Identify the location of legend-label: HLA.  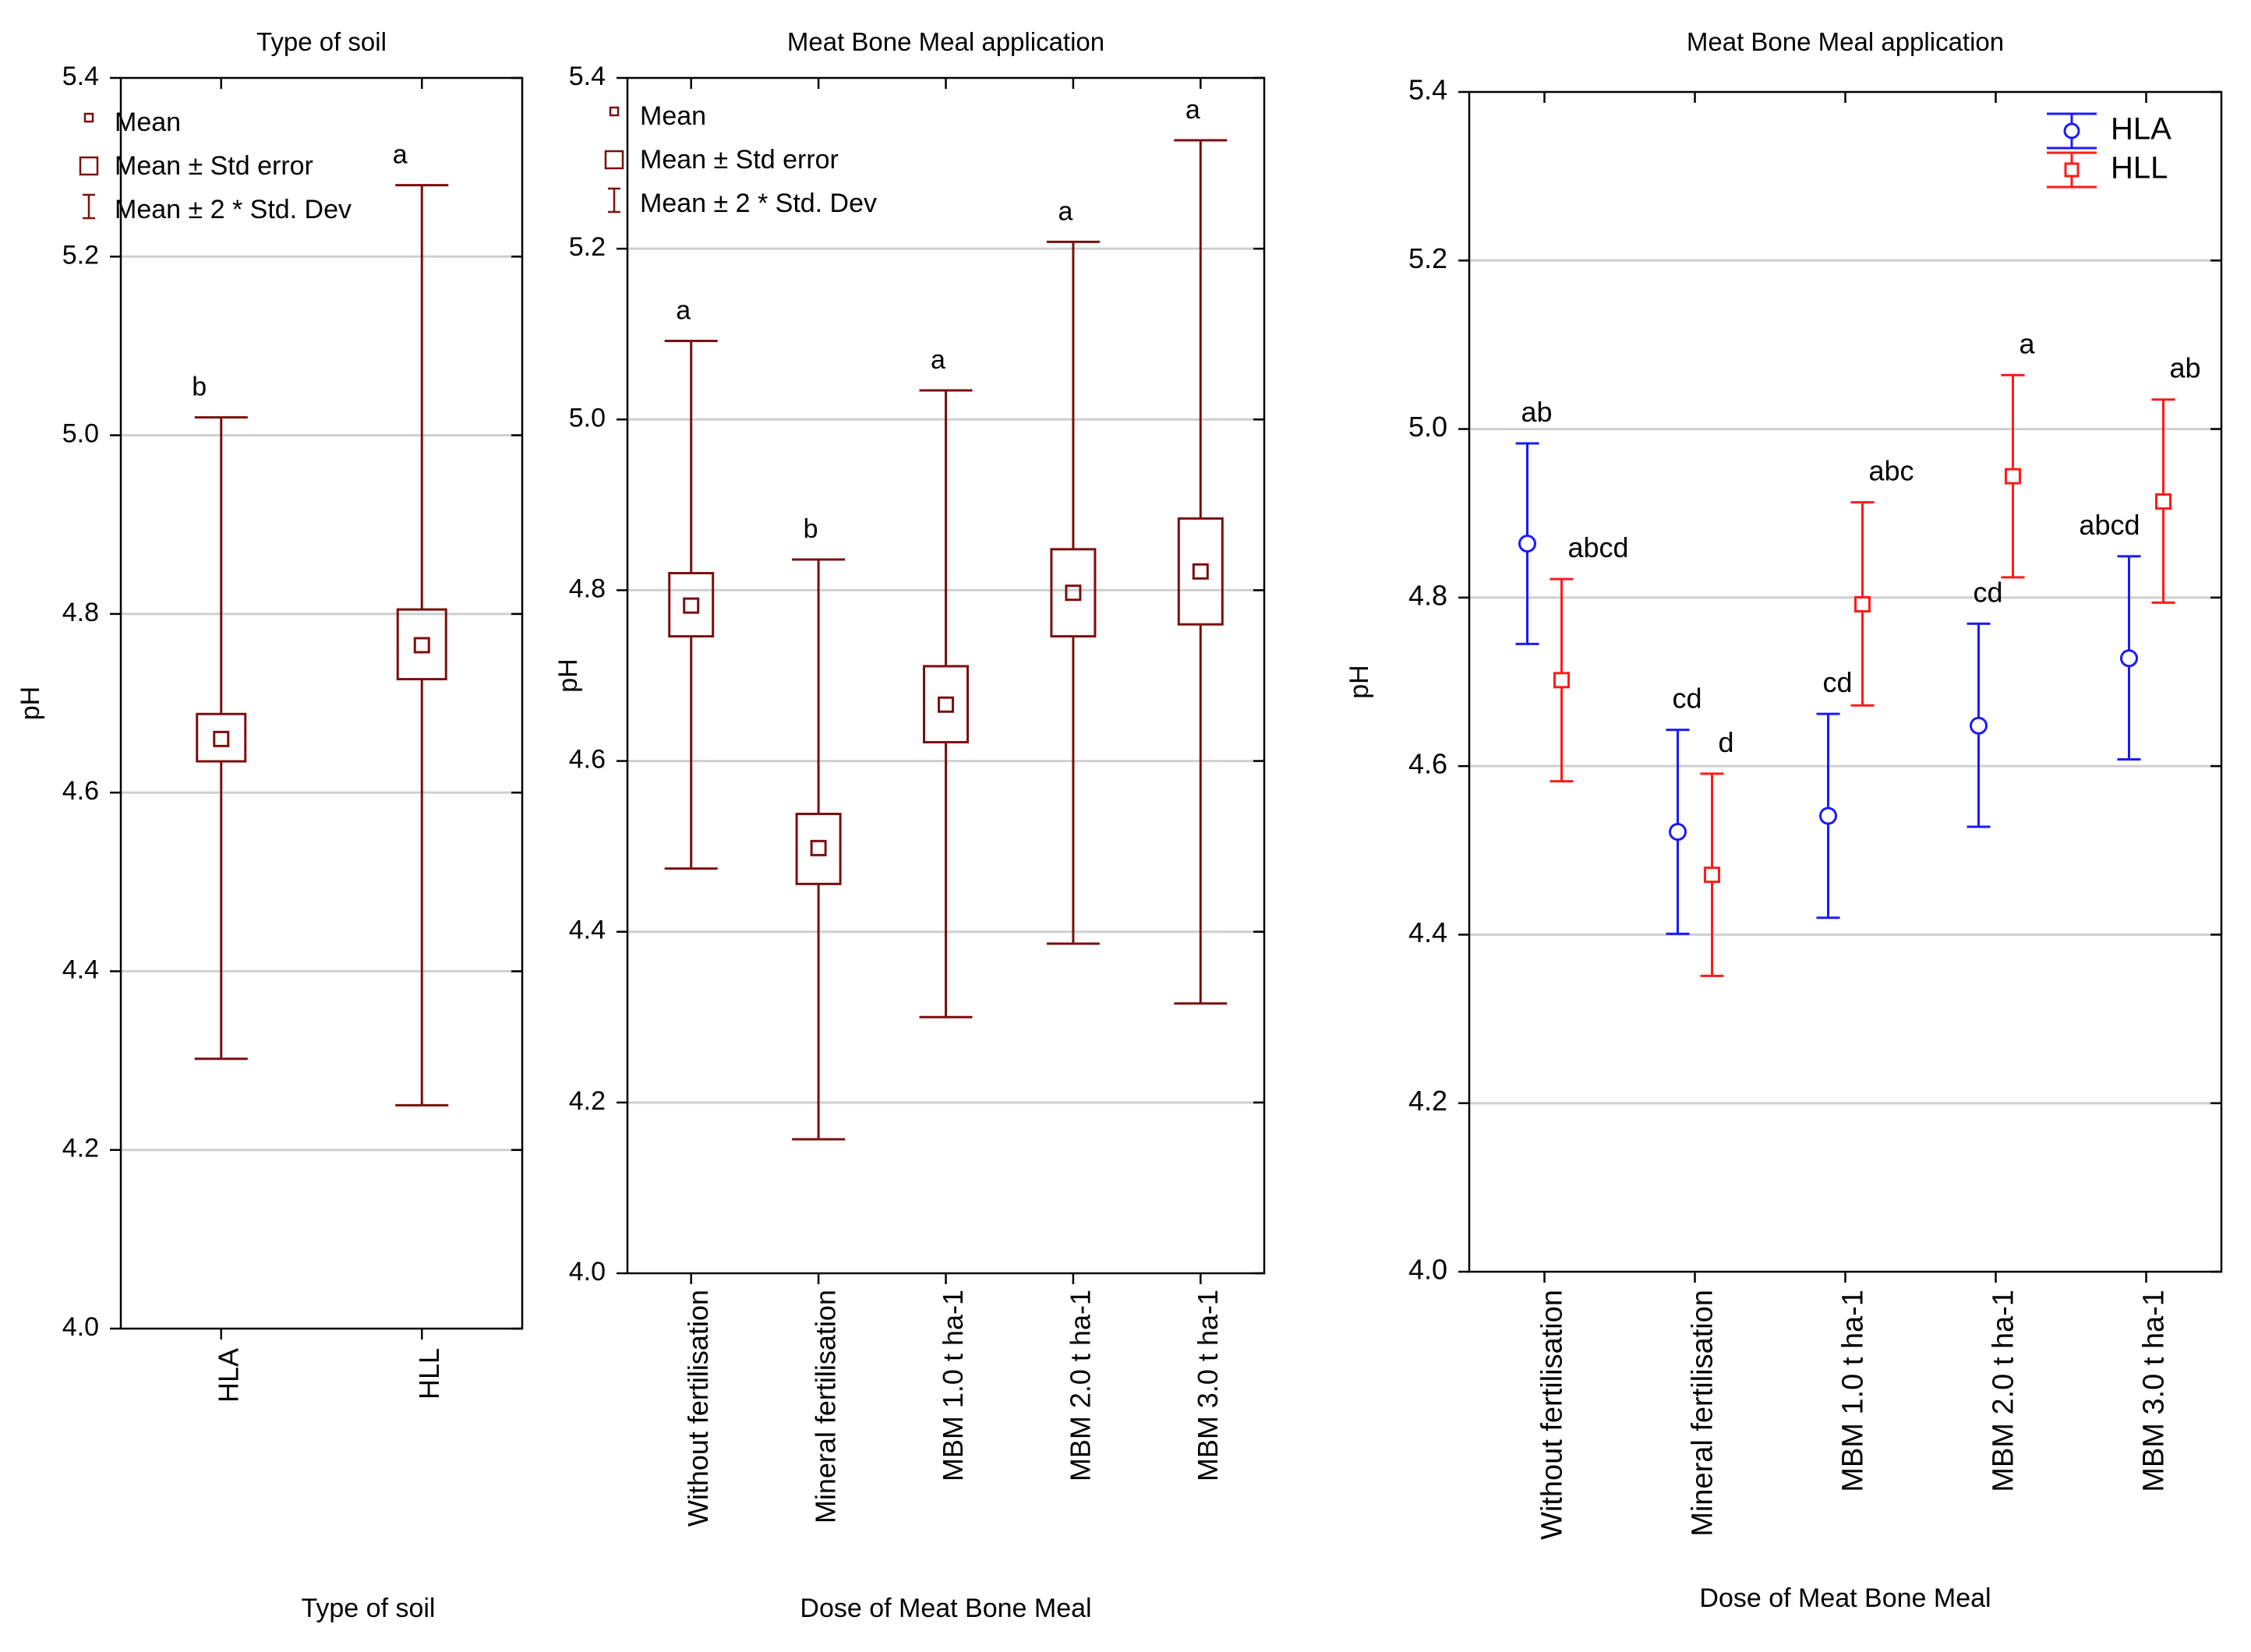
(2141, 129).